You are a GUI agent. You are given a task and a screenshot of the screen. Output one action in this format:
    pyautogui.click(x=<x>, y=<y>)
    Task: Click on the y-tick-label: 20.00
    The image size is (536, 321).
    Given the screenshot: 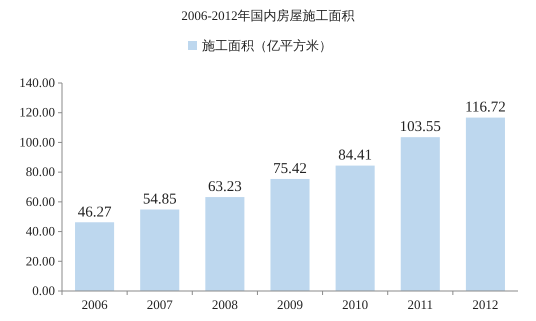 What is the action you would take?
    pyautogui.click(x=40, y=260)
    